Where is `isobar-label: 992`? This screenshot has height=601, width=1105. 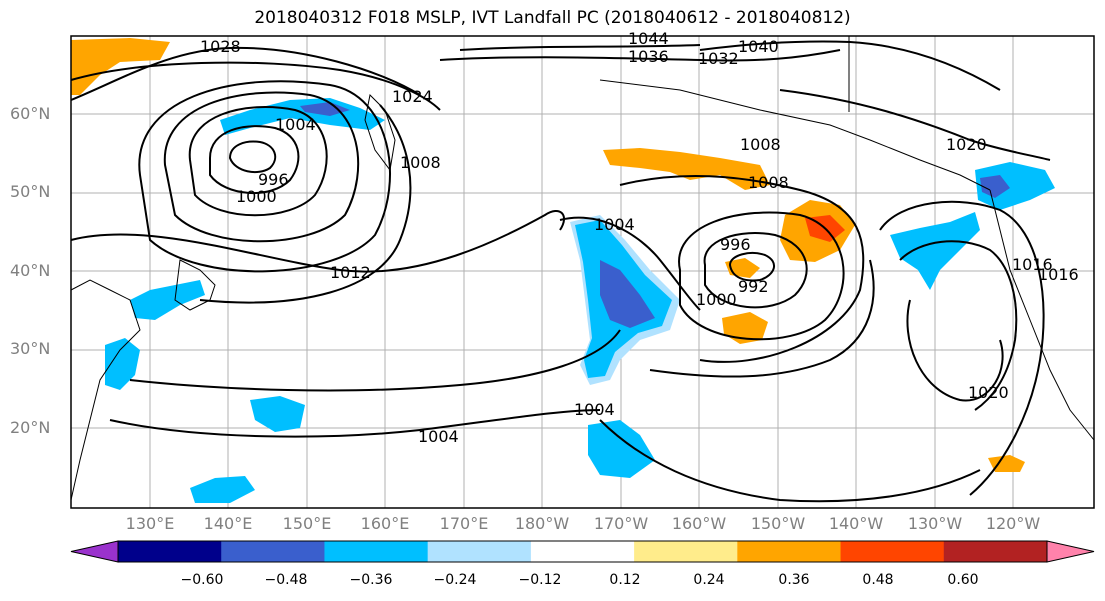 isobar-label: 992 is located at coordinates (753, 286).